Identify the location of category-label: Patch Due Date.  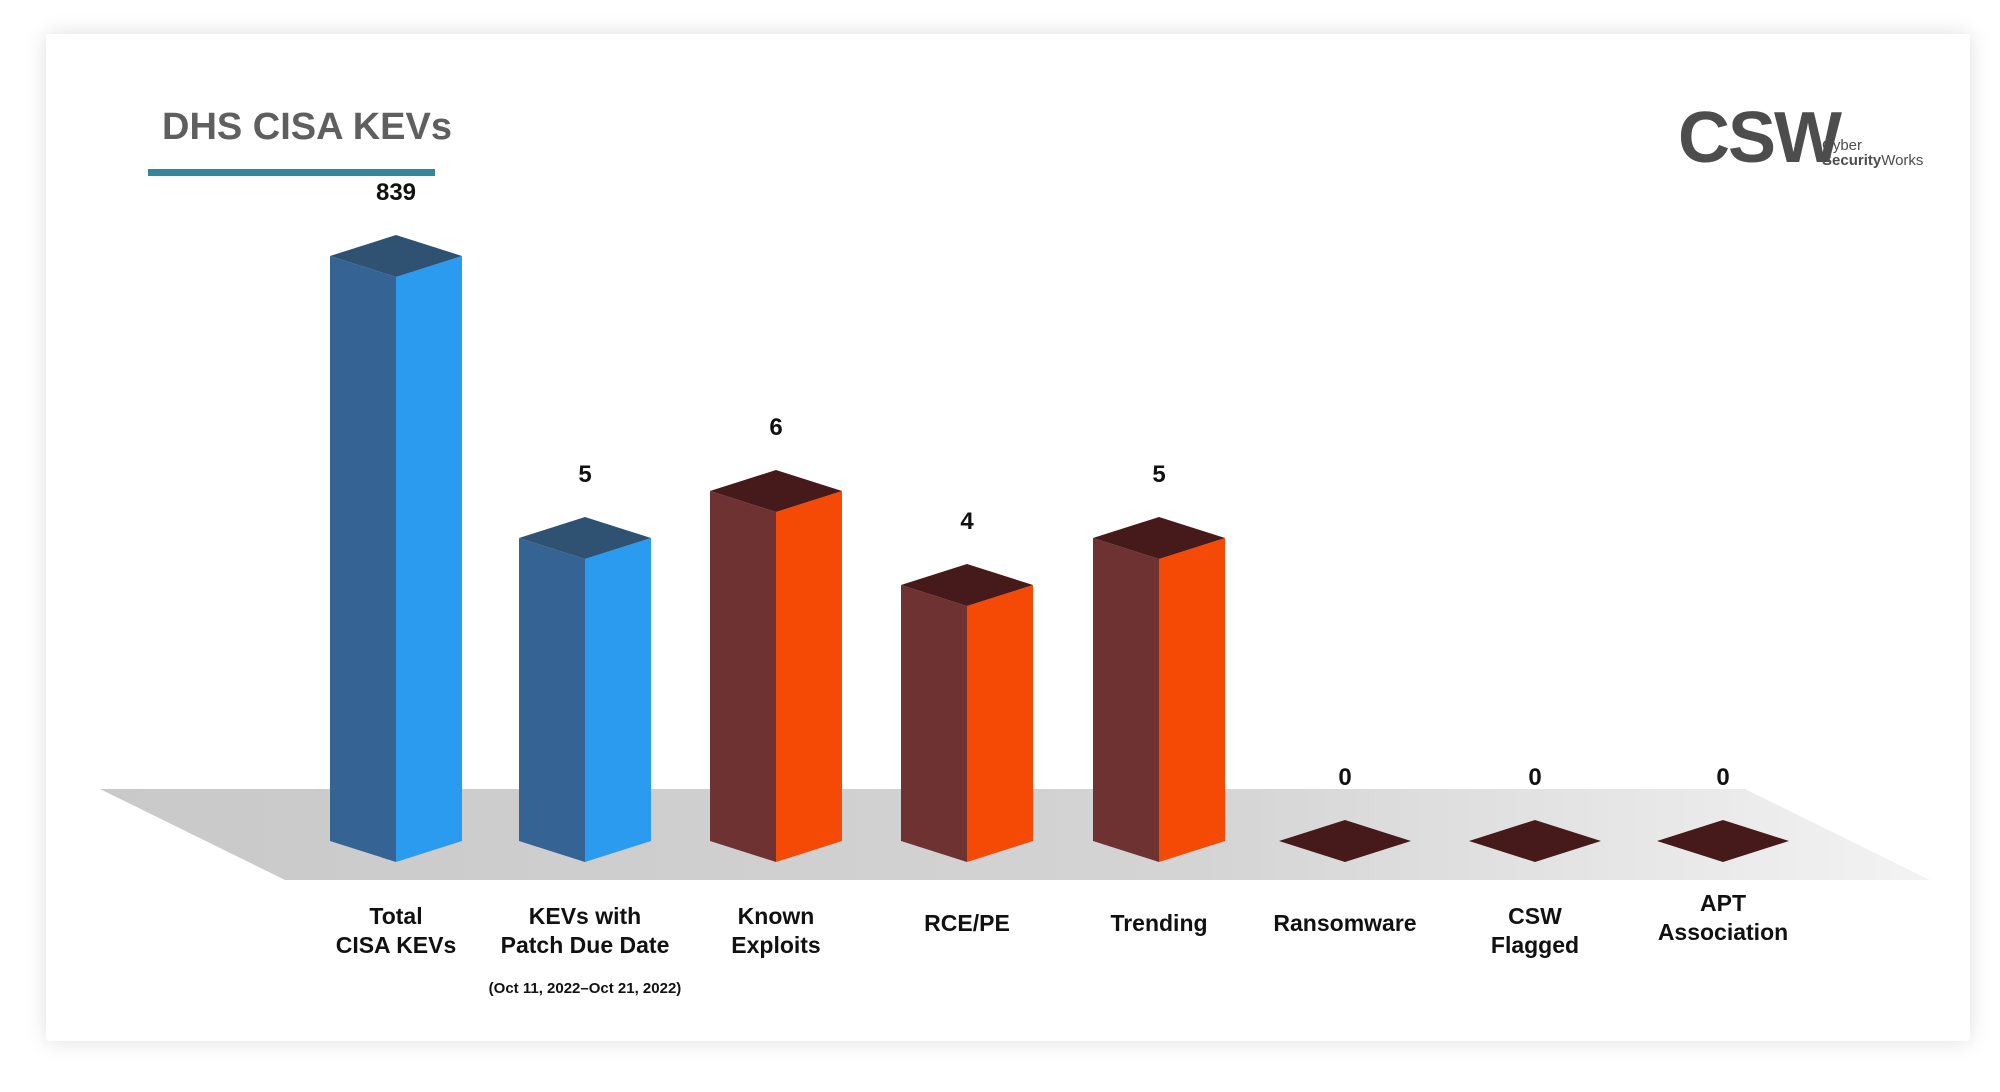
(585, 945).